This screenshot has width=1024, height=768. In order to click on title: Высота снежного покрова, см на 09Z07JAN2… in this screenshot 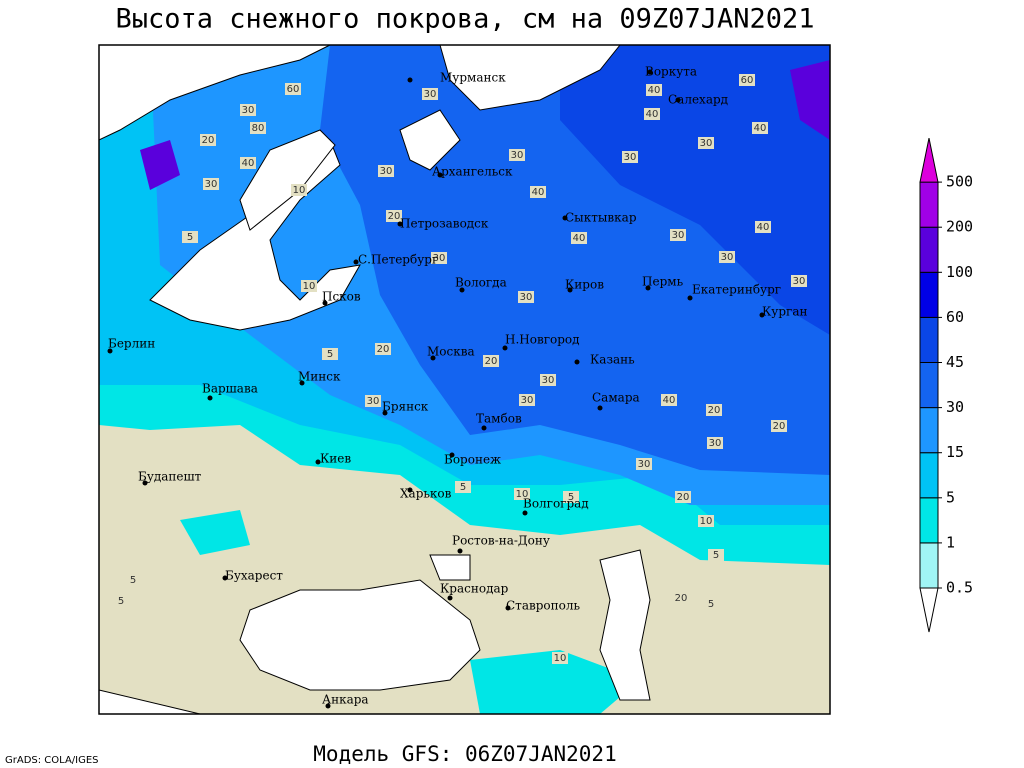, I will do `click(465, 19)`.